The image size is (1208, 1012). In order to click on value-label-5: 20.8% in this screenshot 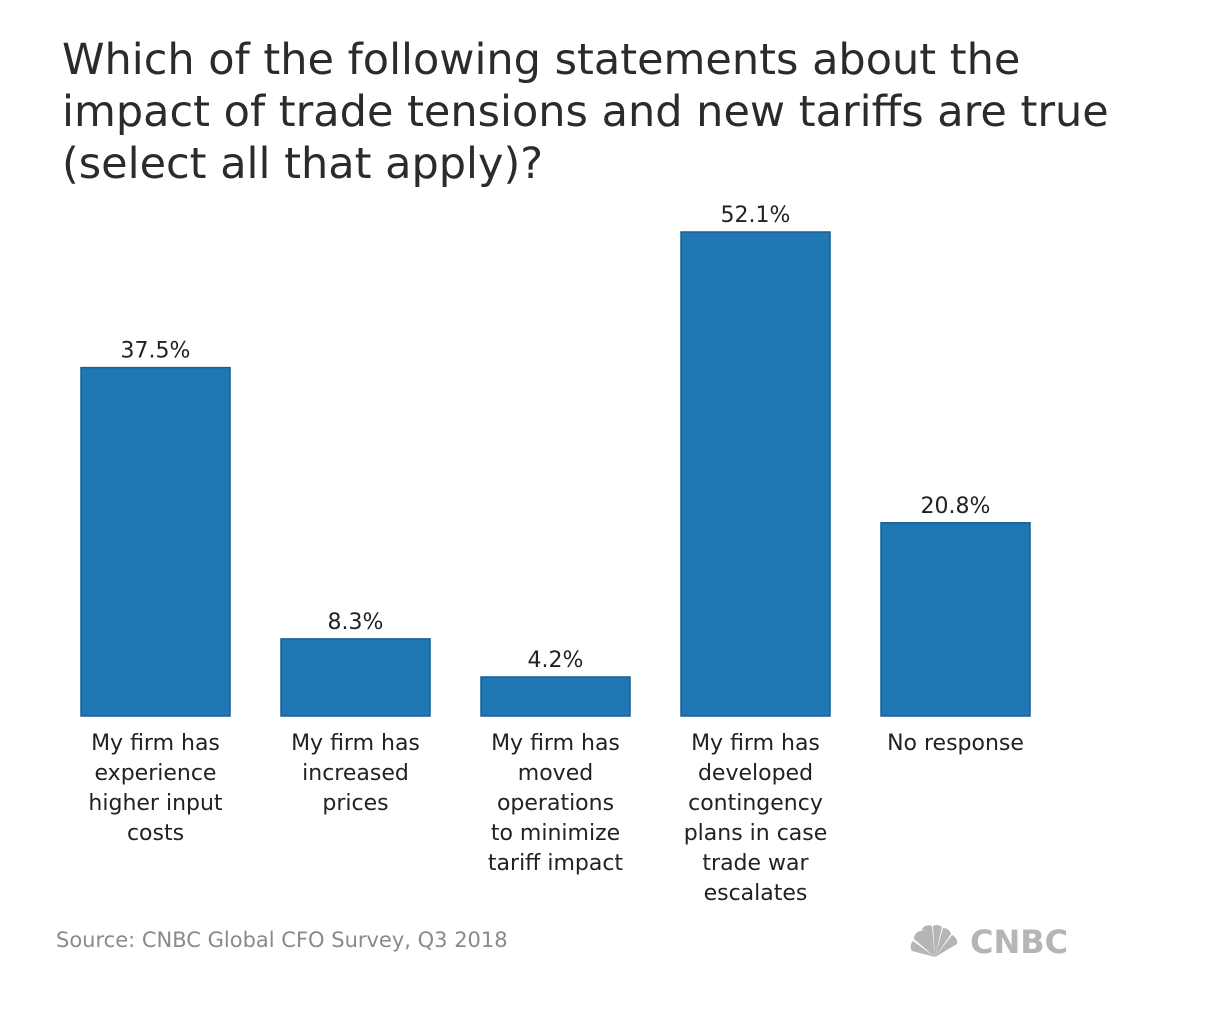, I will do `click(956, 506)`.